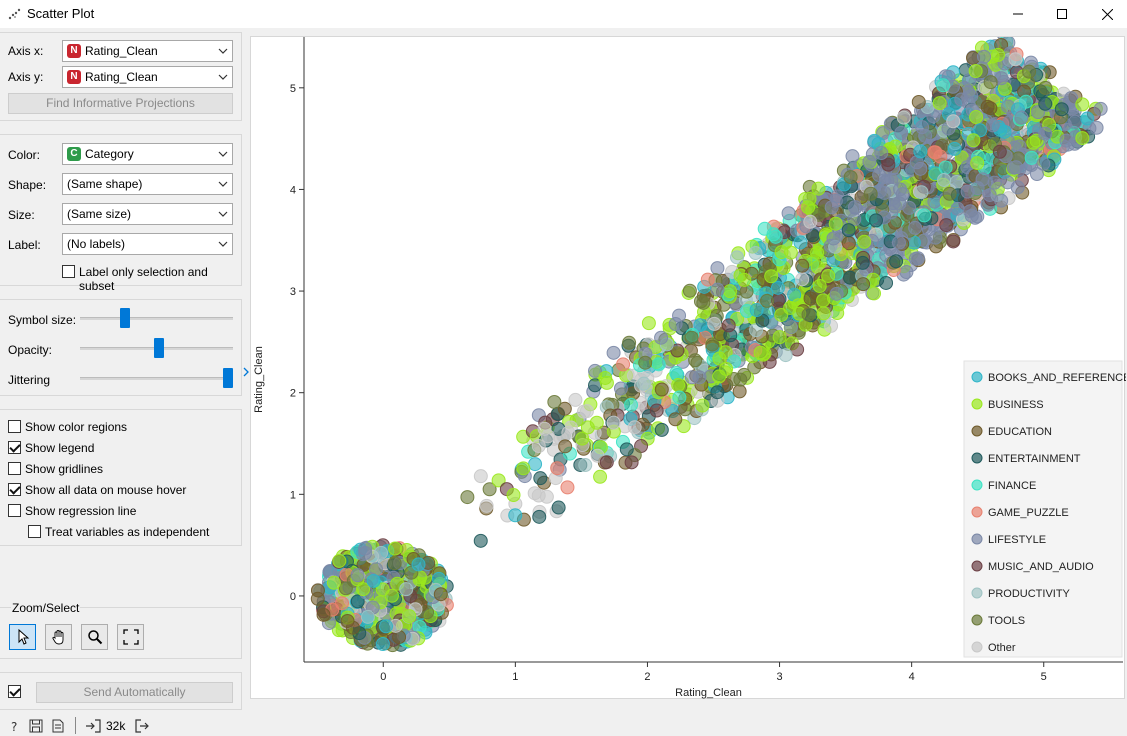  What do you see at coordinates (159, 348) in the screenshot?
I see `opacity-slider` at bounding box center [159, 348].